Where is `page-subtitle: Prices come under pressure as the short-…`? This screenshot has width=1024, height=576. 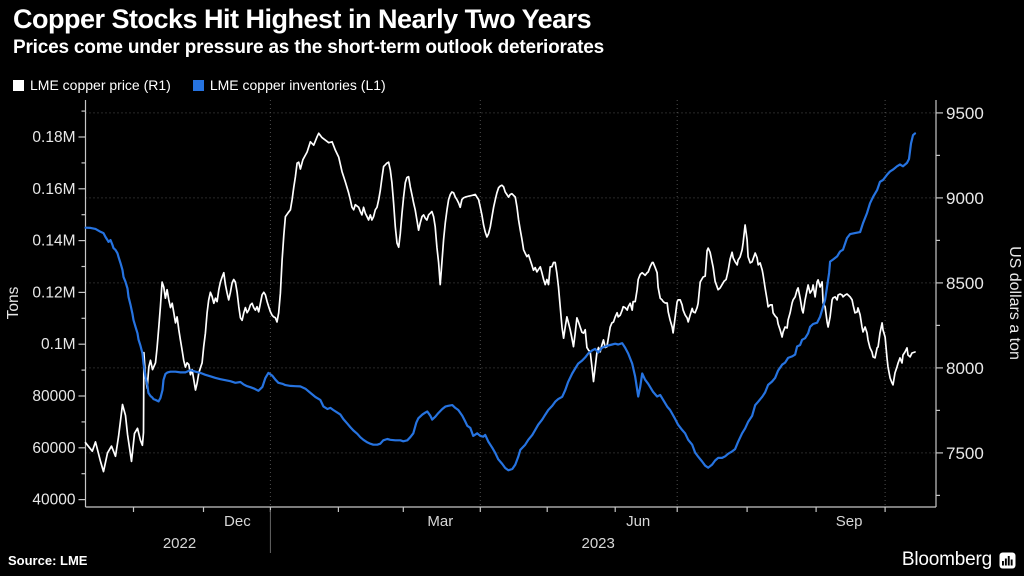 page-subtitle: Prices come under pressure as the short-… is located at coordinates (308, 47).